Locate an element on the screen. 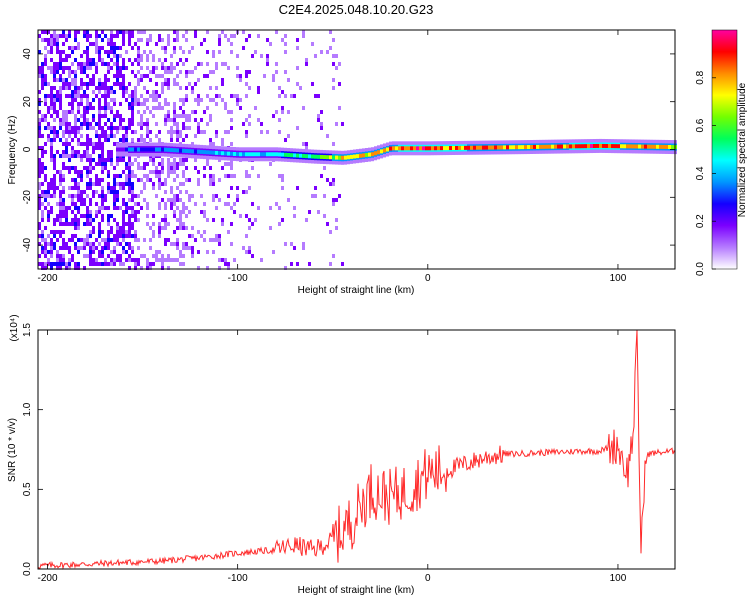  y-tick-label: 1.0 is located at coordinates (27, 409).